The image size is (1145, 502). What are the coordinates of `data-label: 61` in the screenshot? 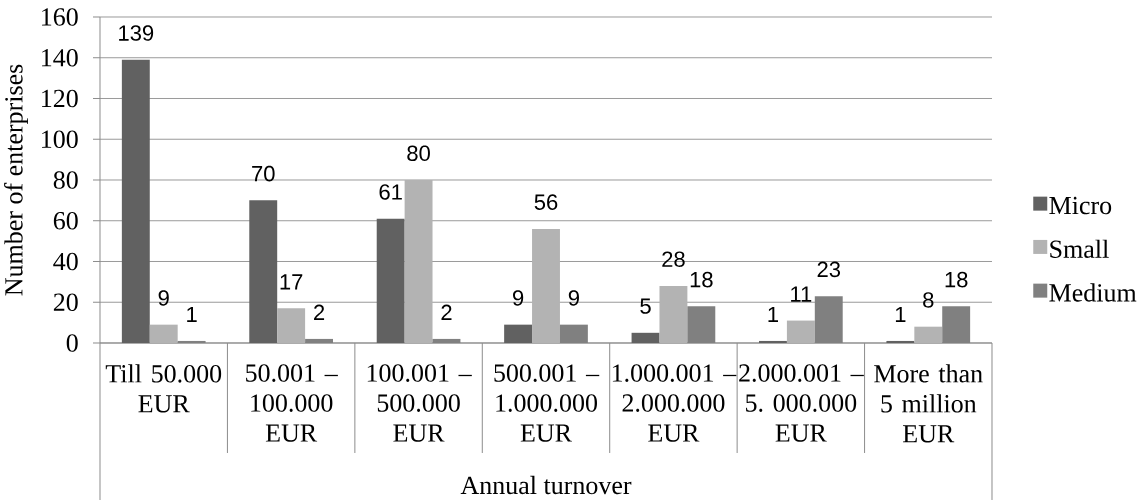 It's located at (390, 192).